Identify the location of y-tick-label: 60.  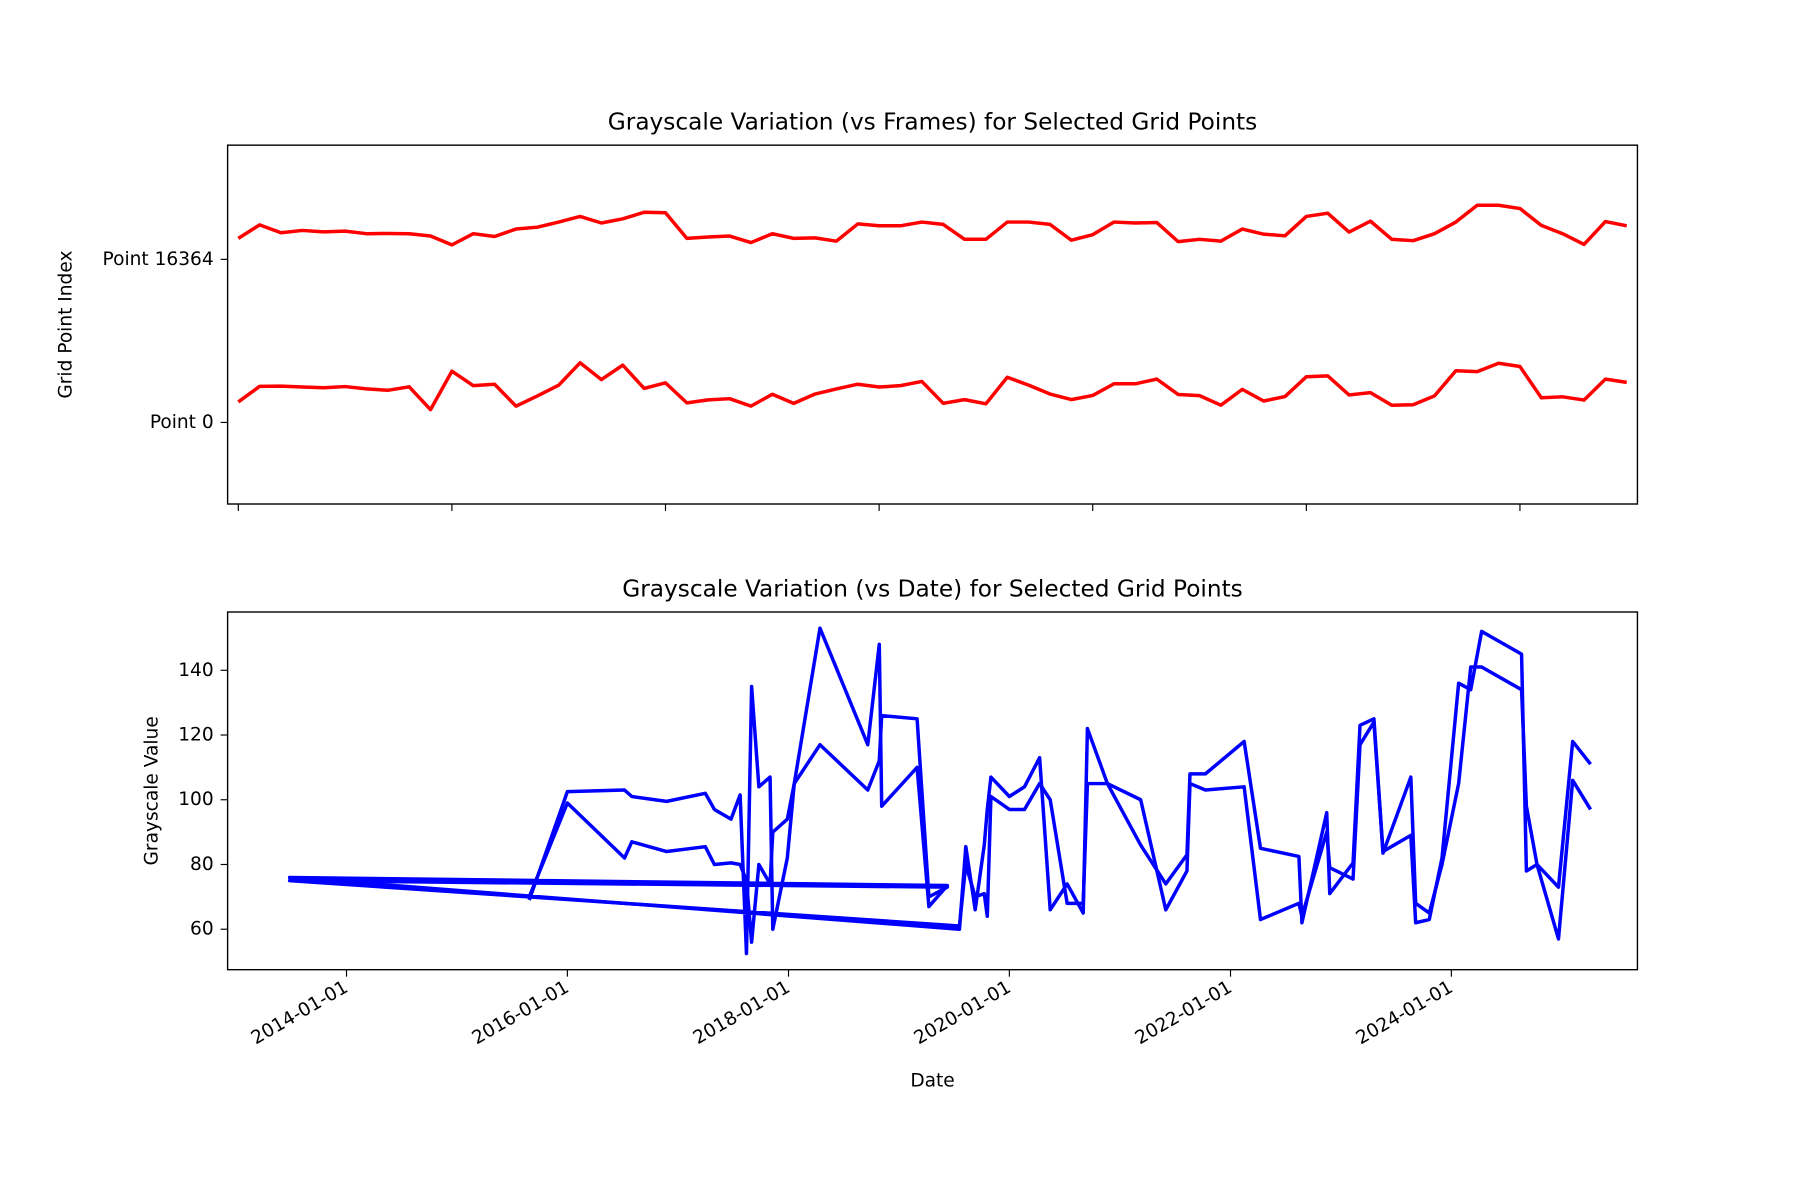
(202, 929).